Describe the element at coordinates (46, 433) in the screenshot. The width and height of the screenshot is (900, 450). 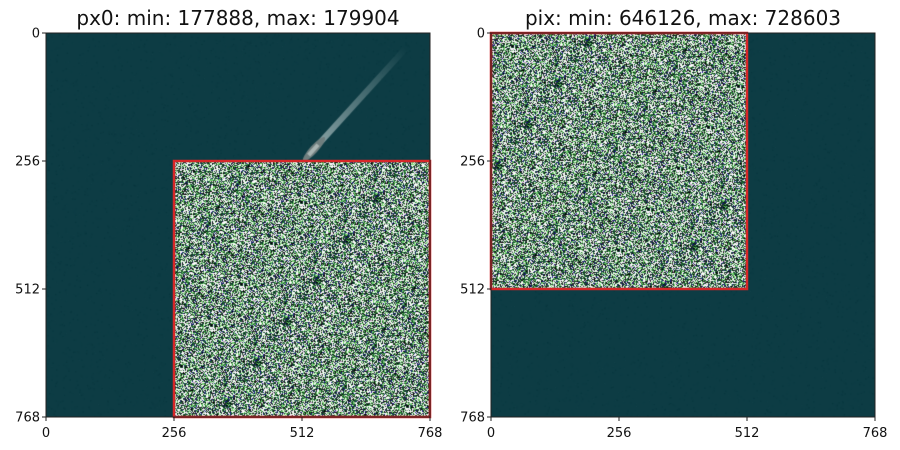
I see `left-xtick-label-0: 0` at that location.